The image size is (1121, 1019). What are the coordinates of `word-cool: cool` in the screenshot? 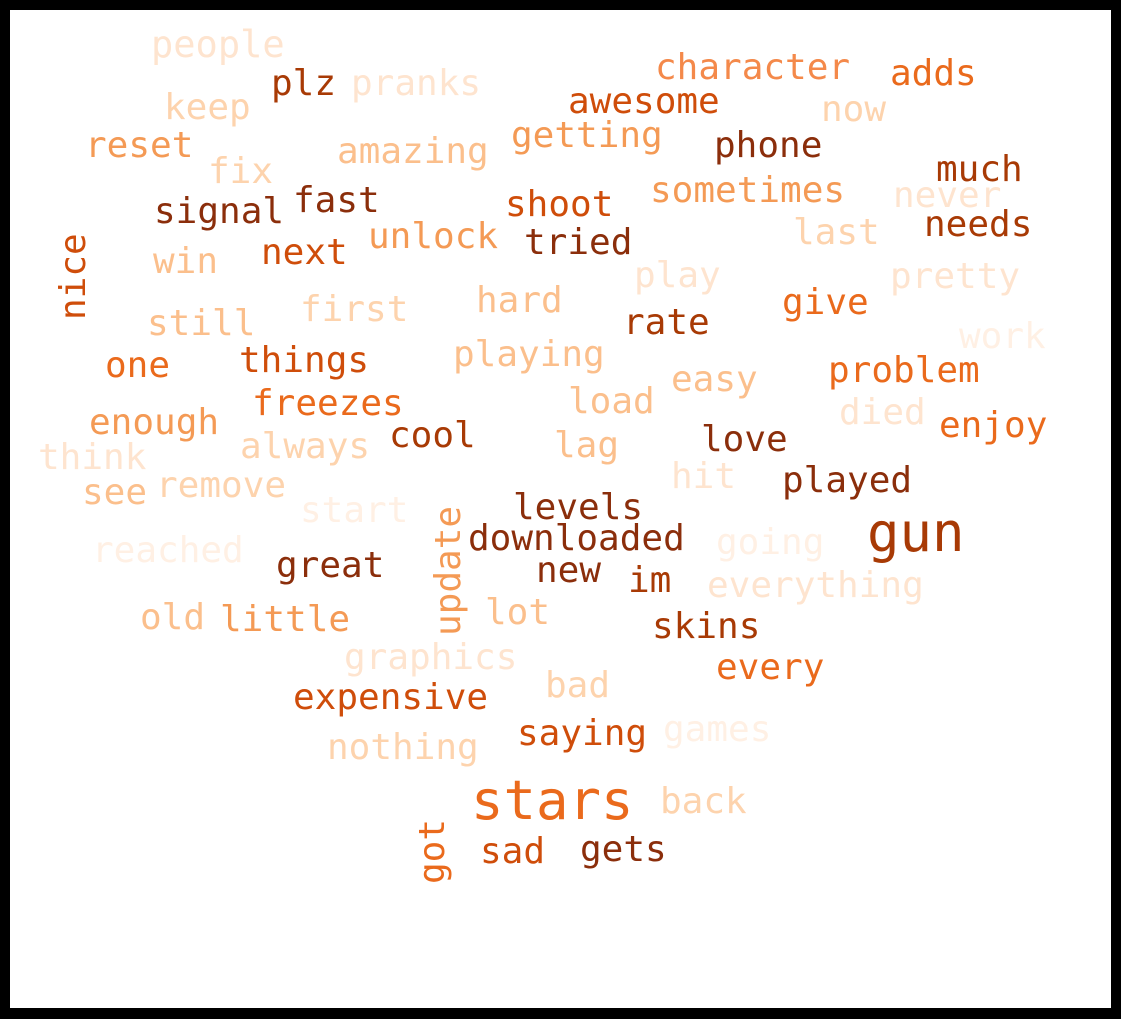 It's located at (432, 435).